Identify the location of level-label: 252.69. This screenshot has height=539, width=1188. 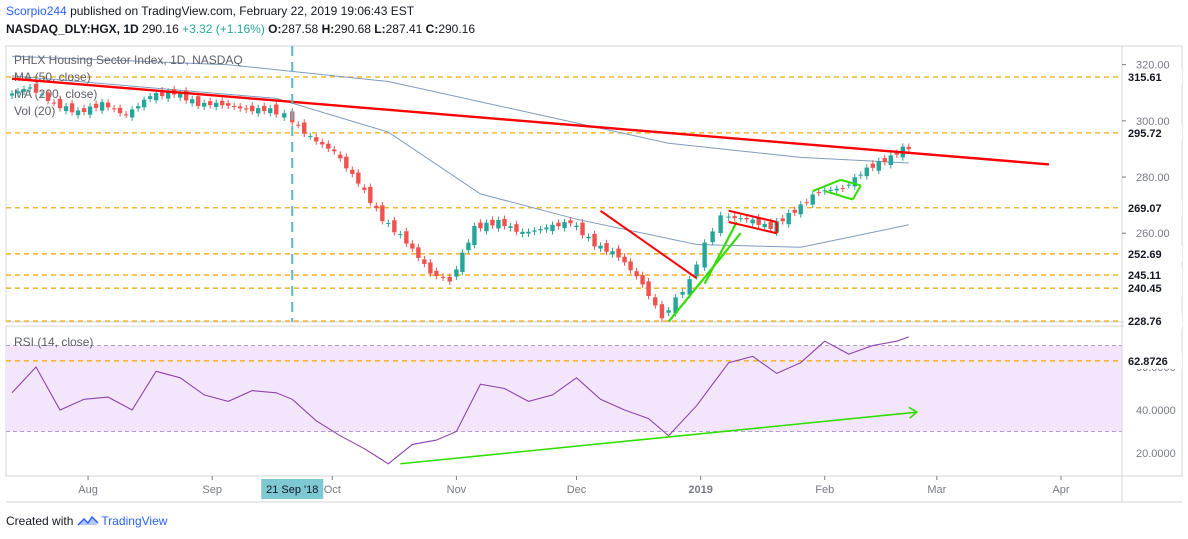
(1145, 255).